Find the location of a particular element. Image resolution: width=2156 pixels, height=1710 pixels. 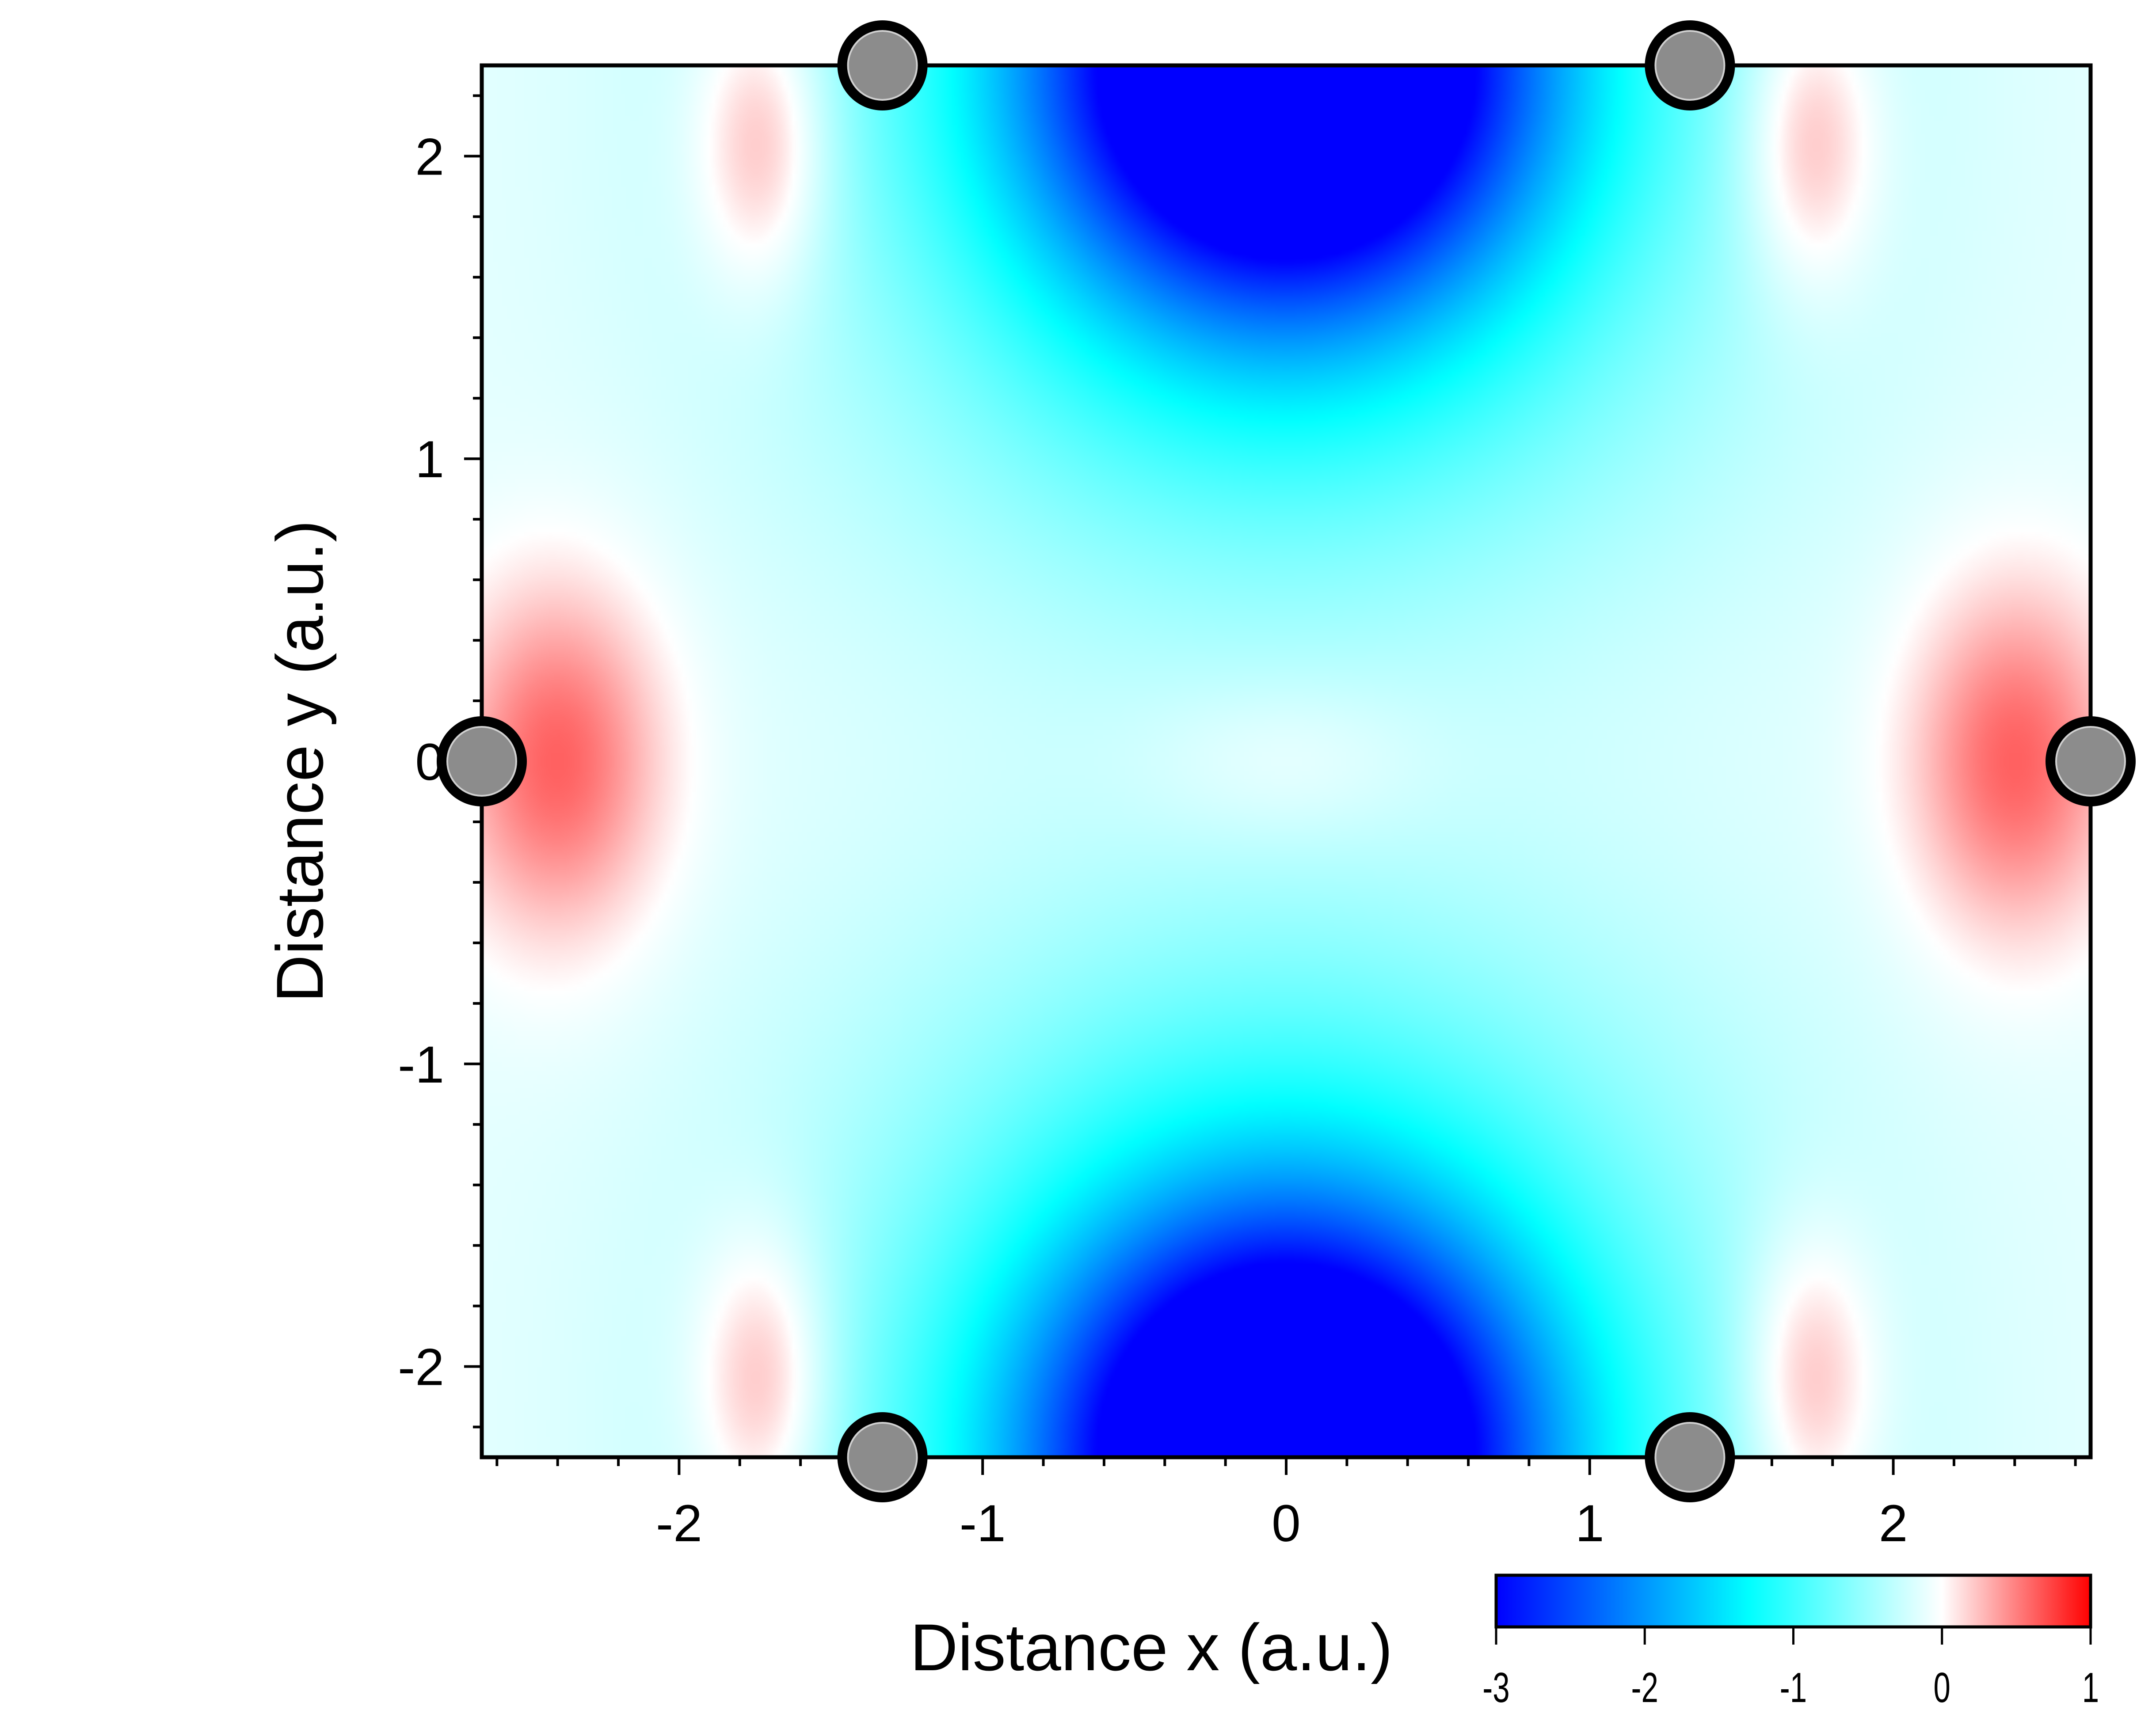

x-tick-label: 0 is located at coordinates (1286, 1523).